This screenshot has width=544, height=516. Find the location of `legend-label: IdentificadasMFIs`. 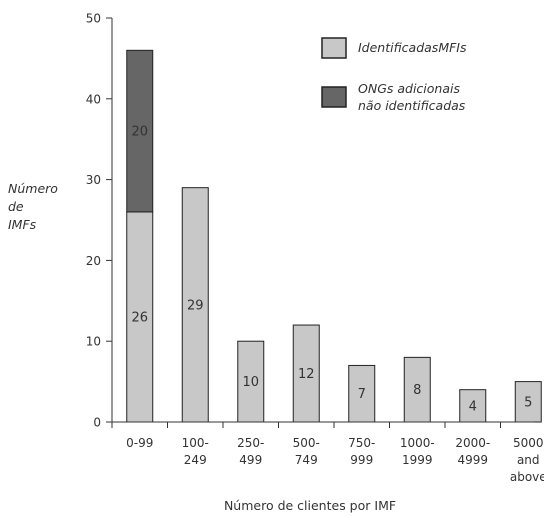

legend-label: IdentificadasMFIs is located at coordinates (412, 47).